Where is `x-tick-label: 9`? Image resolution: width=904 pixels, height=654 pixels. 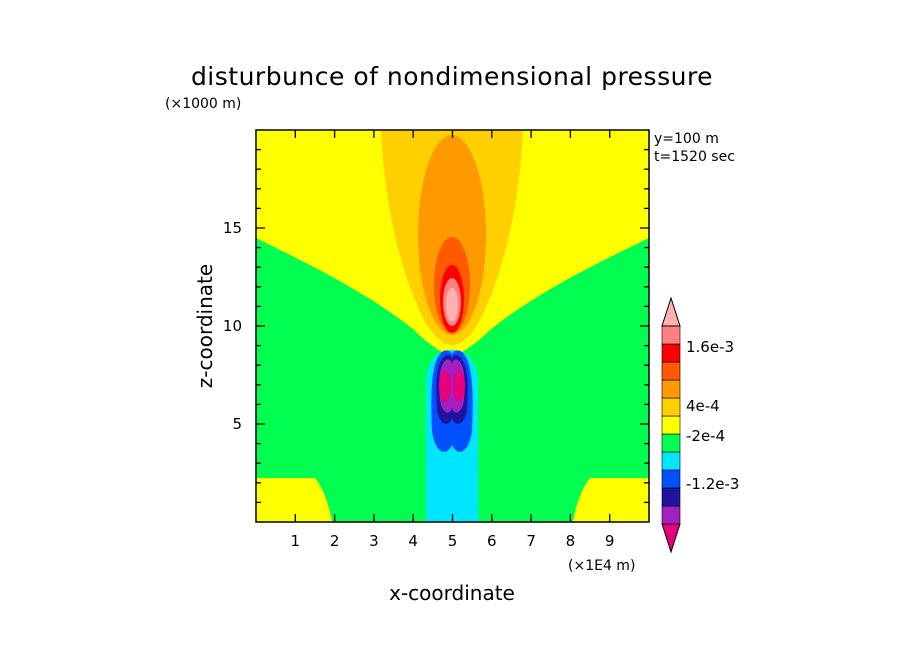 x-tick-label: 9 is located at coordinates (610, 541).